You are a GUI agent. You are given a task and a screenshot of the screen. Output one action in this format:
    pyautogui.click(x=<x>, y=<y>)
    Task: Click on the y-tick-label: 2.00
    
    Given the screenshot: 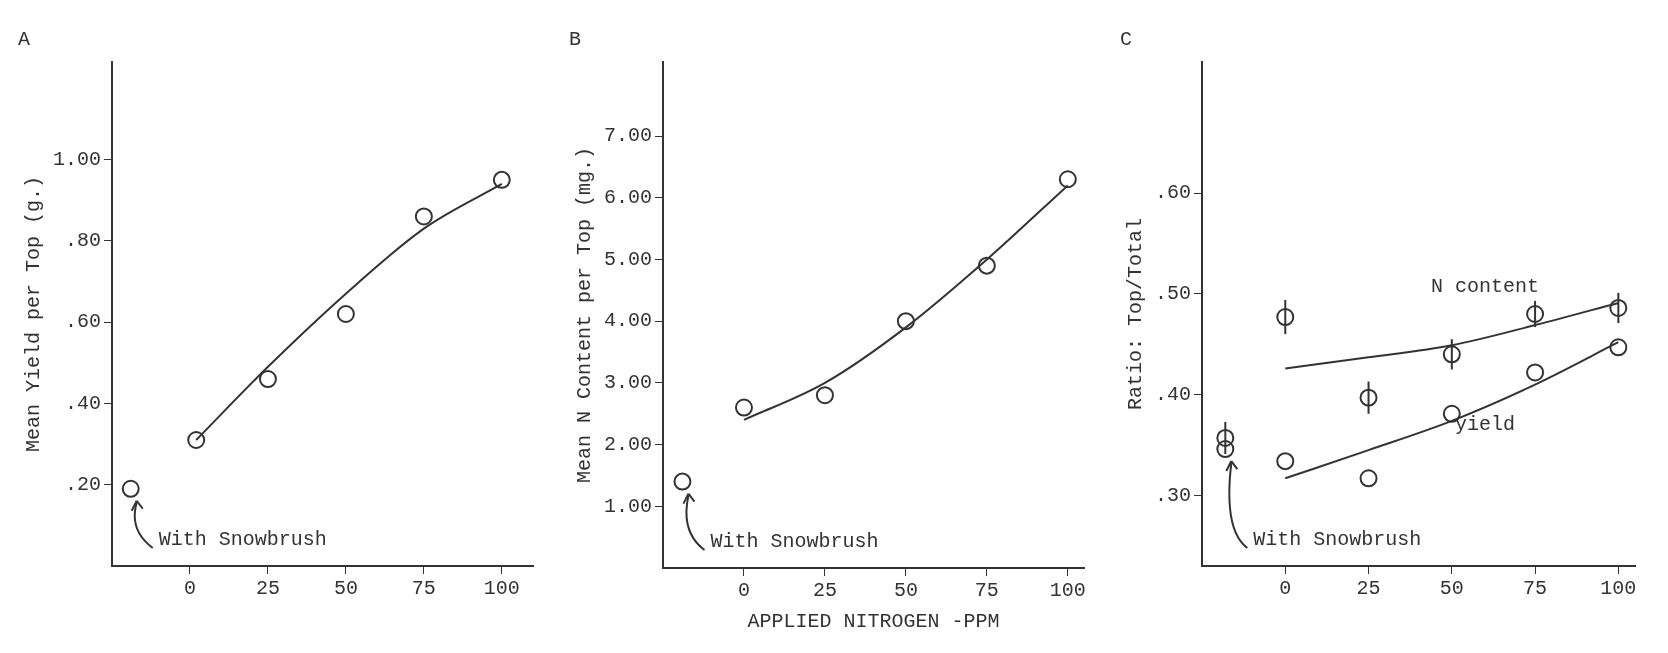 What is the action you would take?
    pyautogui.click(x=628, y=444)
    